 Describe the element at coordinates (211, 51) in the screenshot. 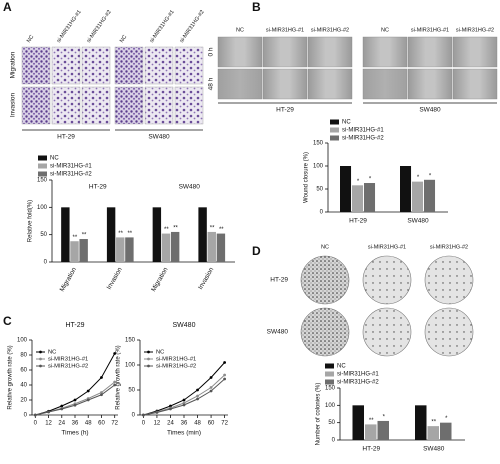

I see `row-label: 0 h` at that location.